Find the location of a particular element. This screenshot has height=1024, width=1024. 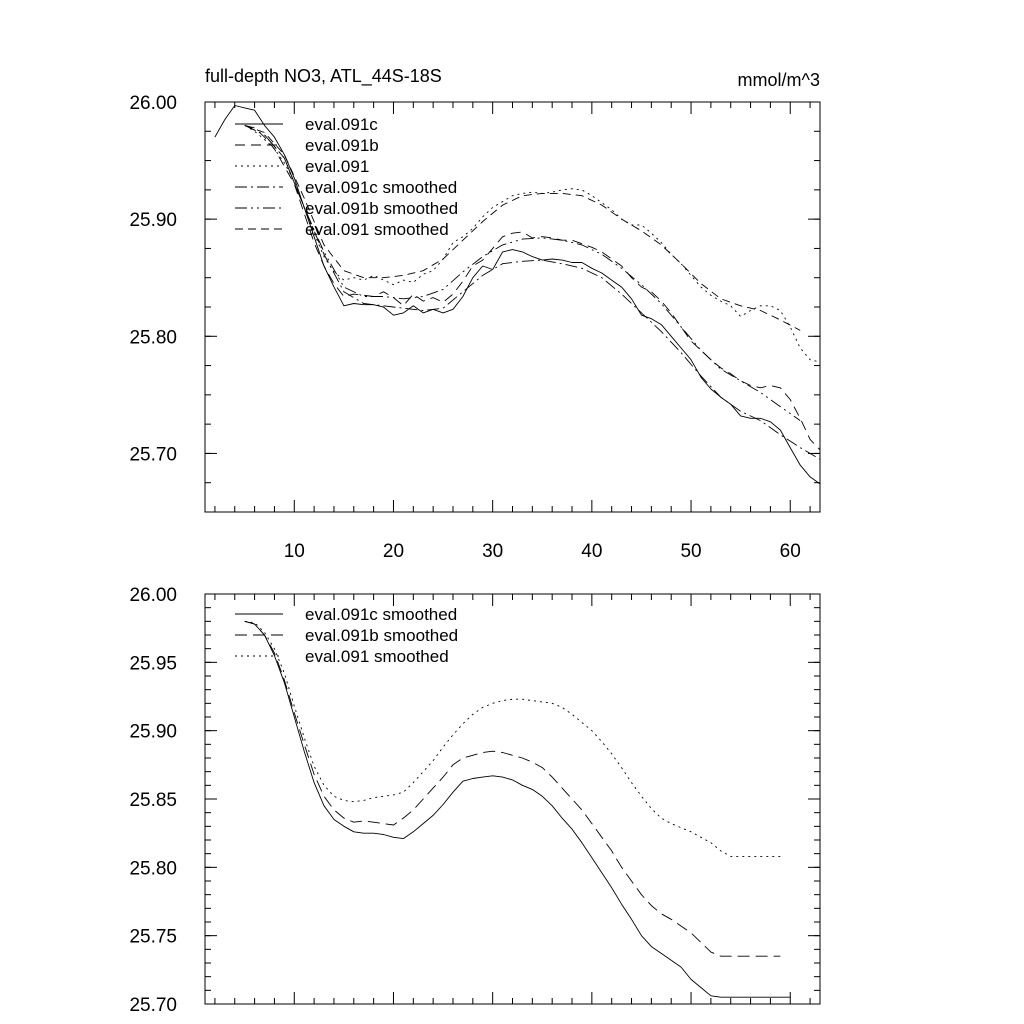

units-label: mmol/m^3 is located at coordinates (779, 80).